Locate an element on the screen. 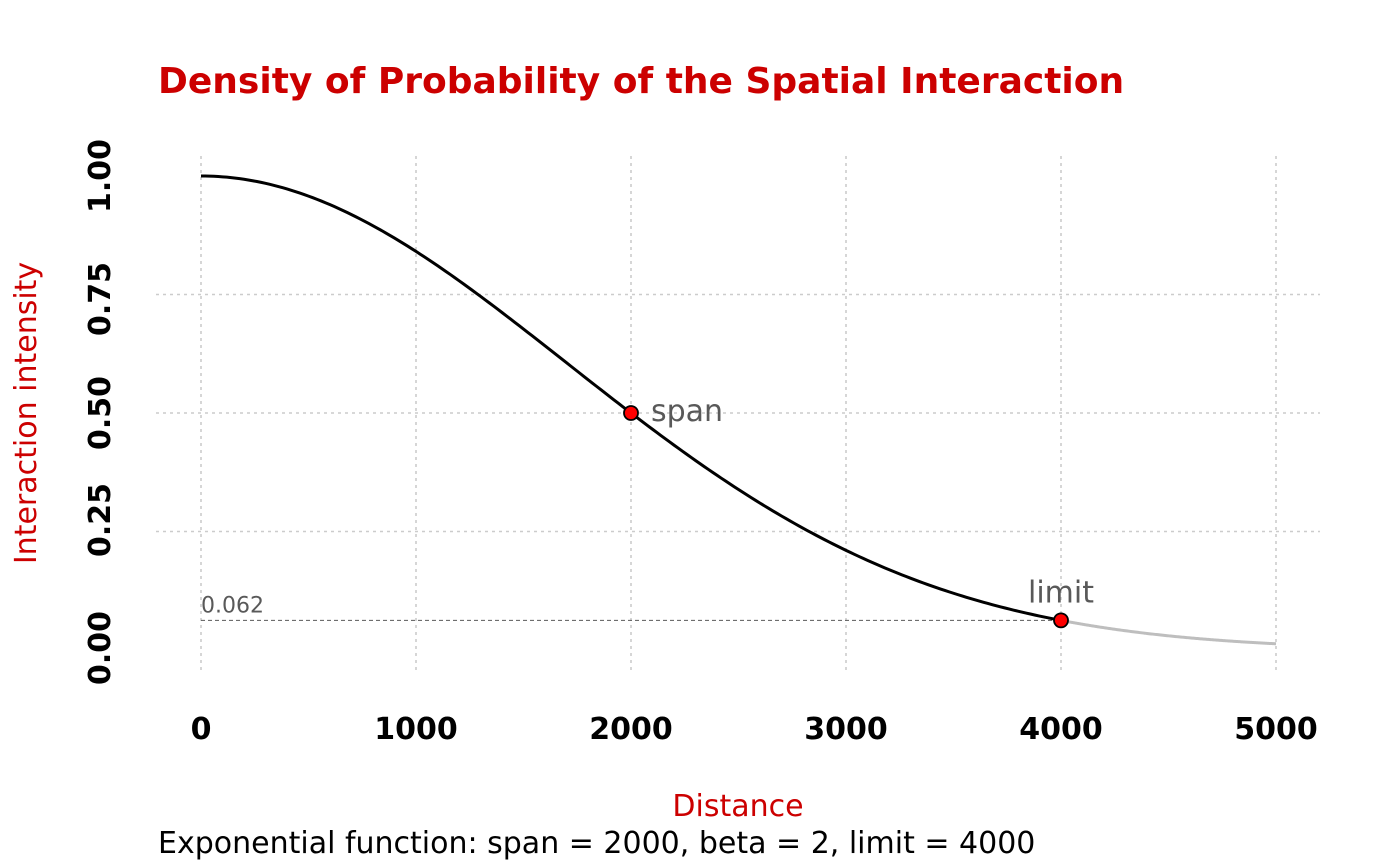  y-tick-label: 0.75 is located at coordinates (100, 299).